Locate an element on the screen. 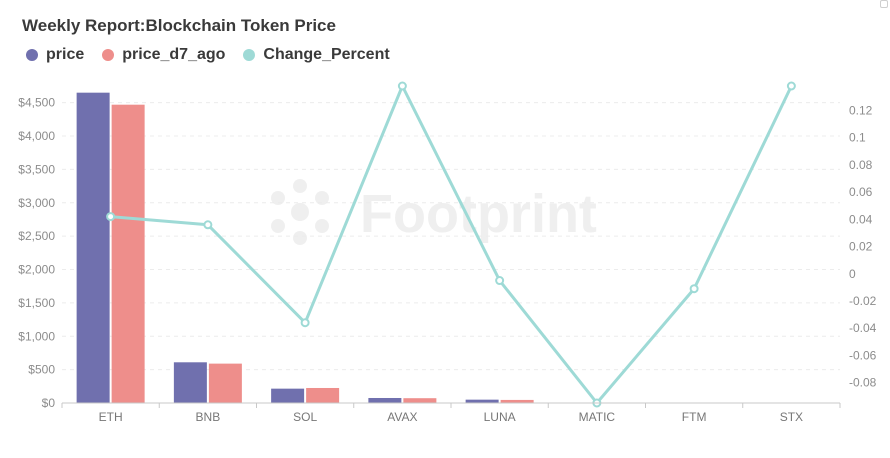  legend-item-price-d7-ago: price_d7_ago is located at coordinates (163, 55).